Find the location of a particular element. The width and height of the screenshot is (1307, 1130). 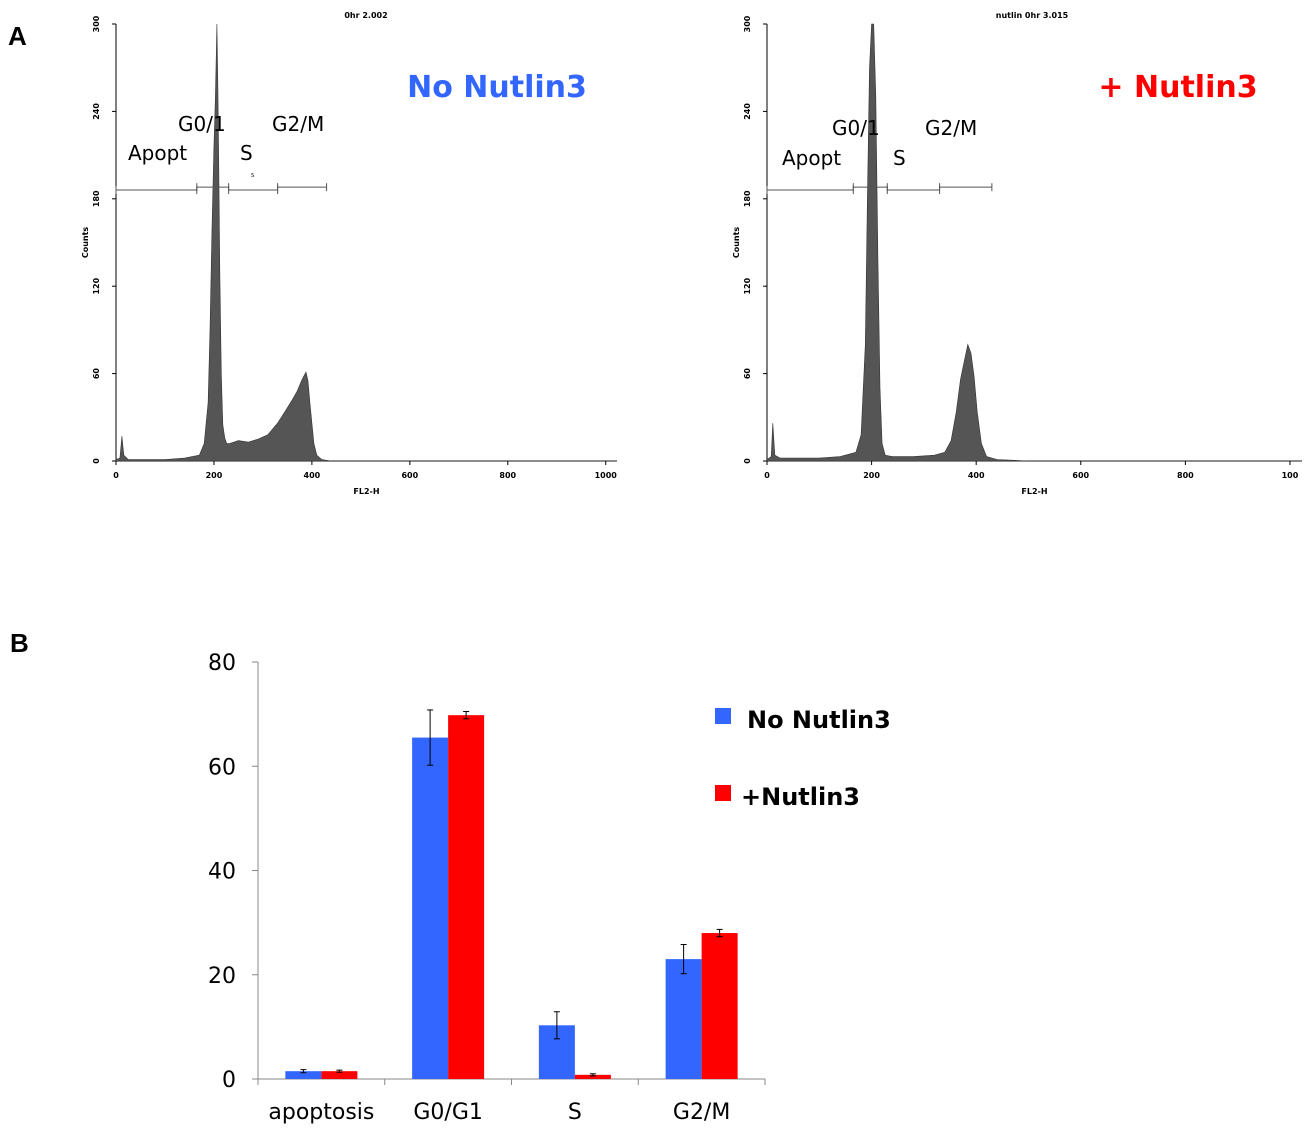

legend-label-nutlin: +Nutlin3 is located at coordinates (800, 797).